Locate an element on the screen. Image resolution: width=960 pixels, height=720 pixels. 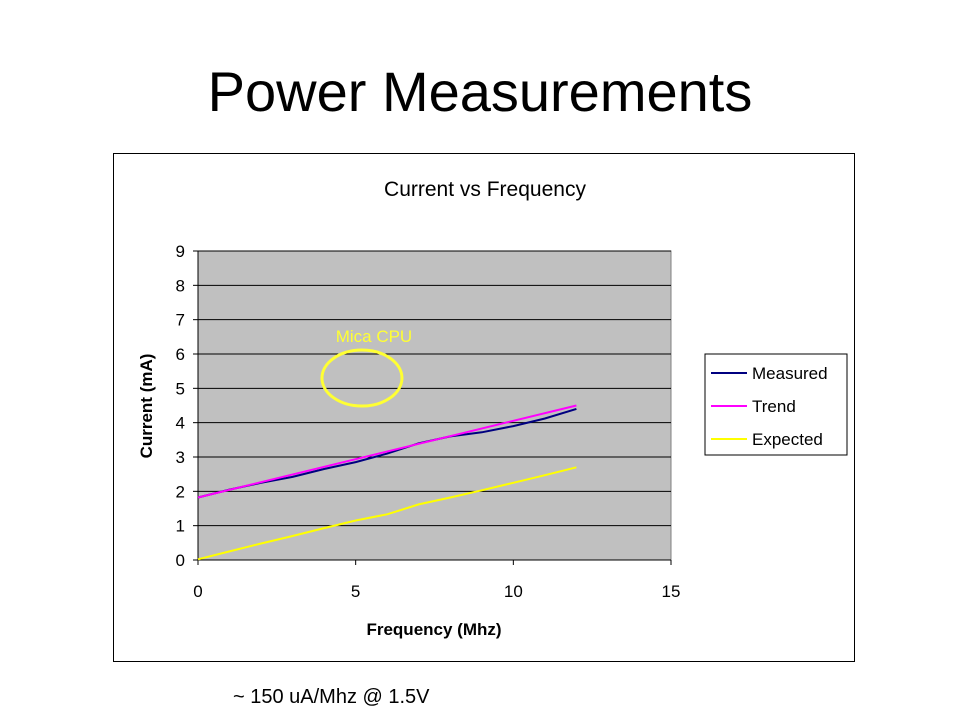
x-tick-label: 0 is located at coordinates (197, 591).